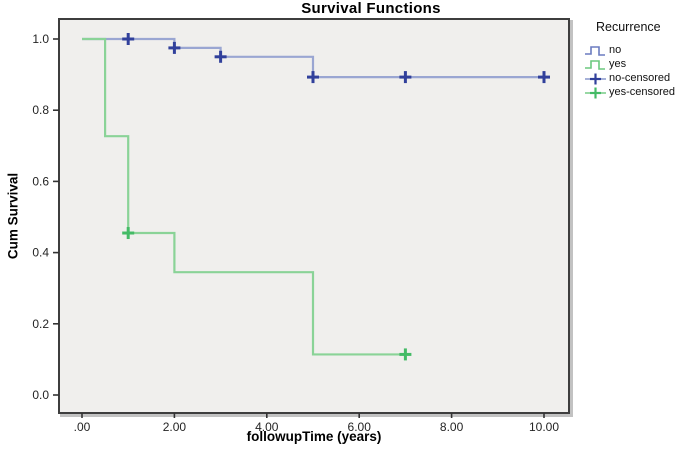 The image size is (685, 459). Describe the element at coordinates (40, 181) in the screenshot. I see `y-tick-label: 0.6` at that location.